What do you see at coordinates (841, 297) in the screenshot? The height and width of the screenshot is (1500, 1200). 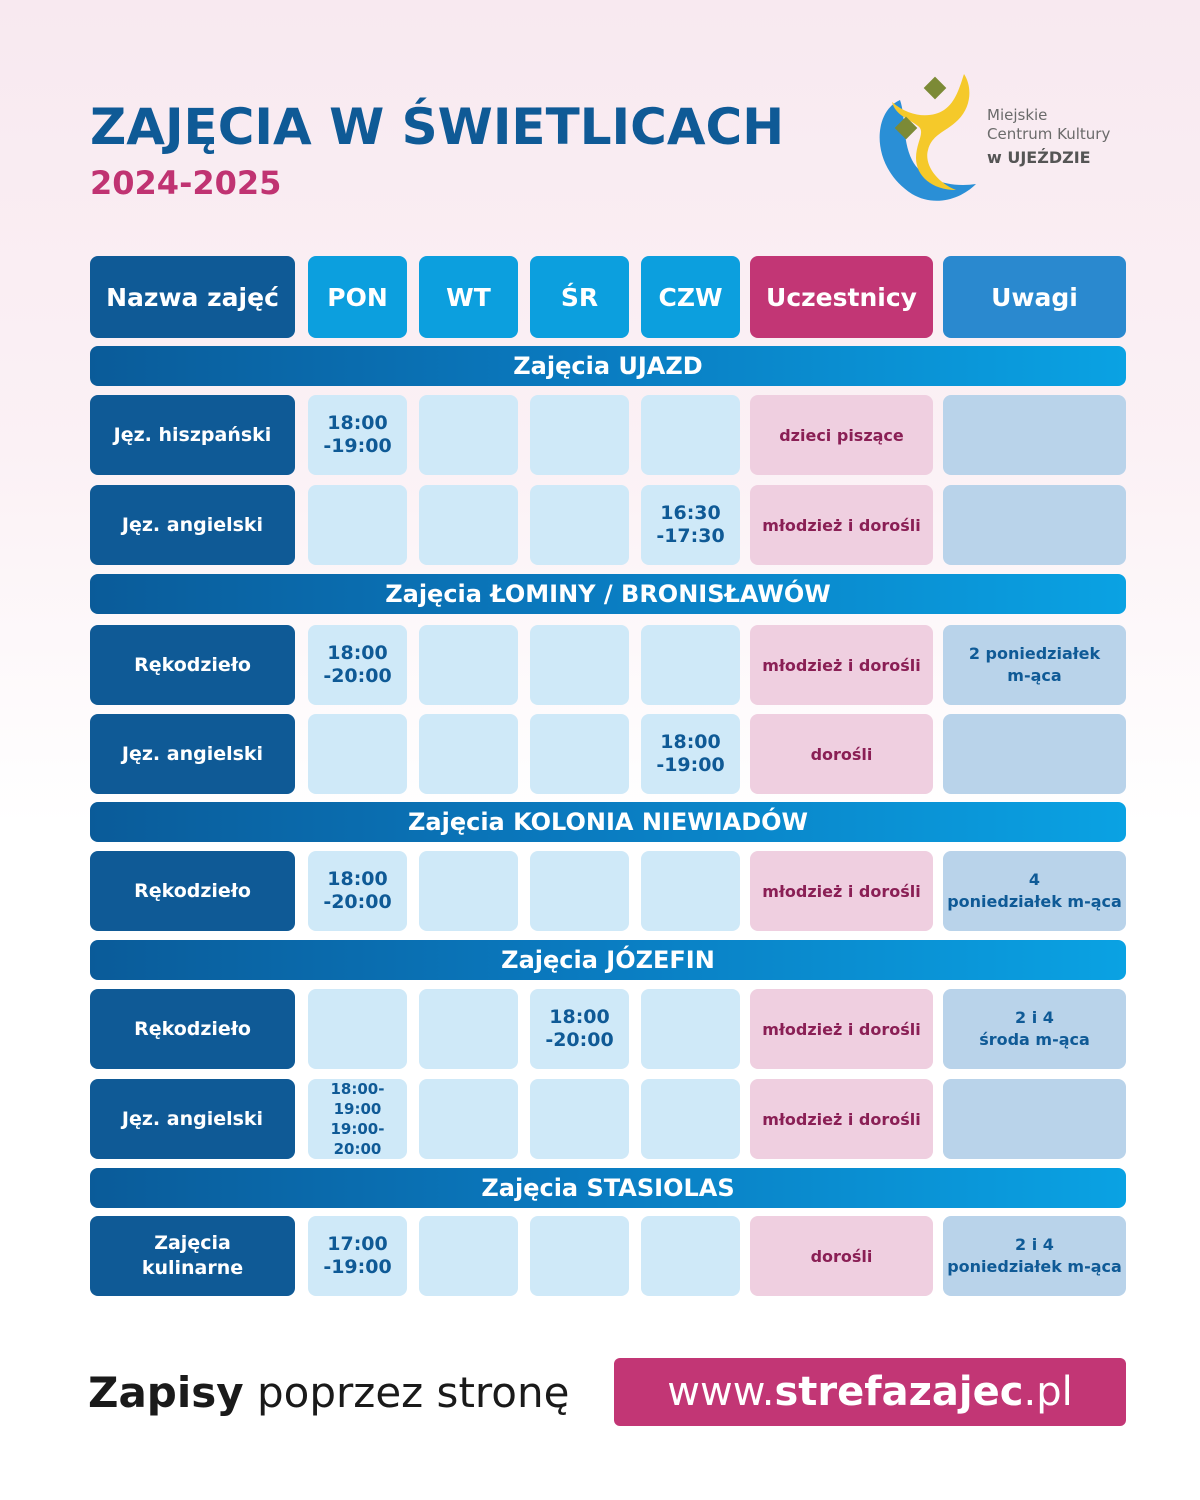 I see `header-participants: Uczestnicy` at bounding box center [841, 297].